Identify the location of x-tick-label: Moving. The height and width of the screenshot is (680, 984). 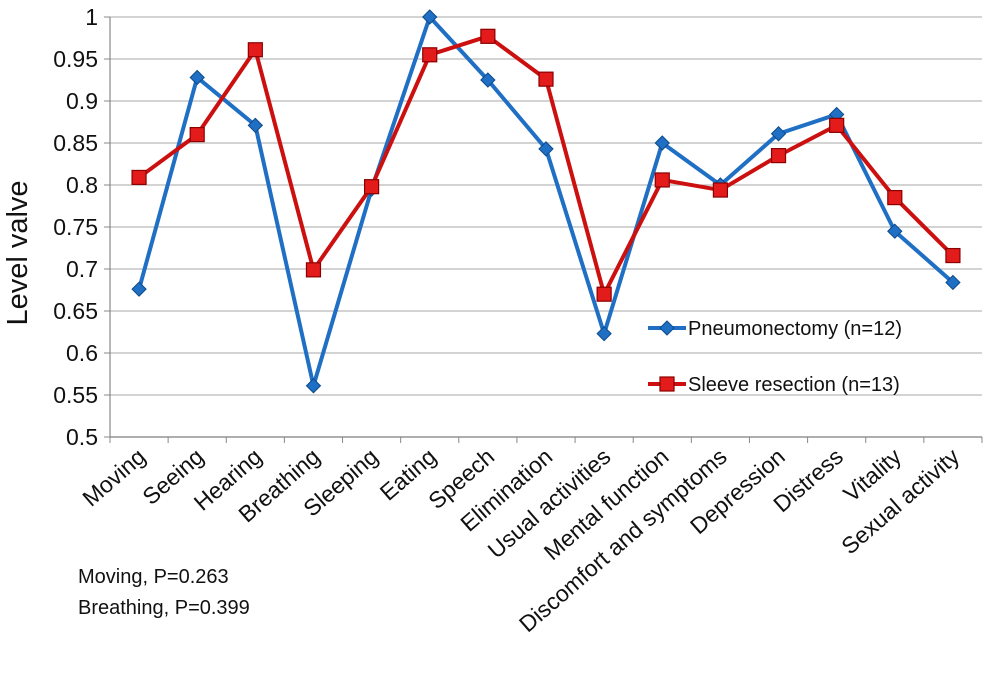
(113, 477).